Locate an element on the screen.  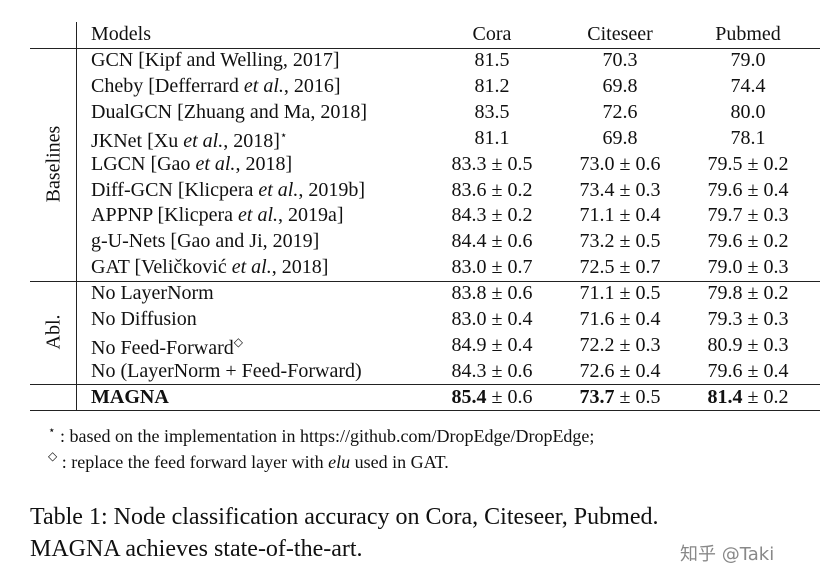
result-cell: 80.9 ± 0.3 is located at coordinates (748, 344).